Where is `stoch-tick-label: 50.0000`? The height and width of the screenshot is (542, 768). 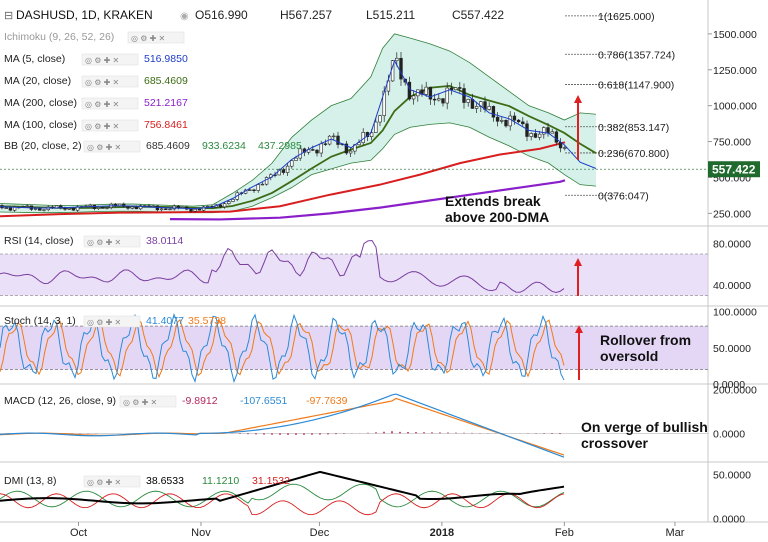 stoch-tick-label: 50.0000 is located at coordinates (732, 349).